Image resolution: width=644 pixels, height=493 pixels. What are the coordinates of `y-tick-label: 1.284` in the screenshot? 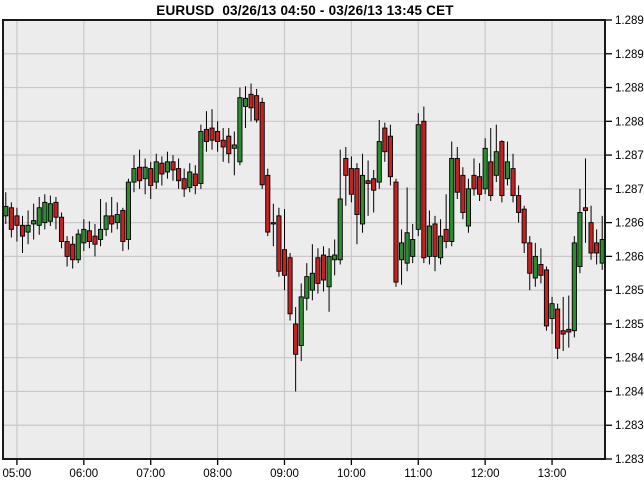 It's located at (629, 392).